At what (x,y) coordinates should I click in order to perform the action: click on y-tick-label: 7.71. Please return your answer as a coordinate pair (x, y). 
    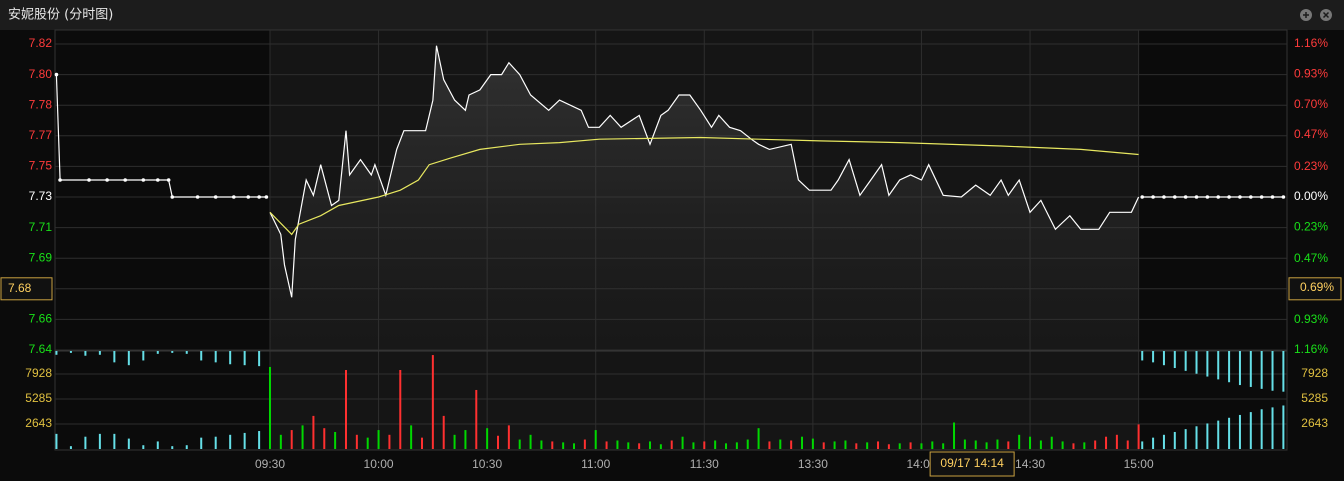
    Looking at the image, I should click on (41, 227).